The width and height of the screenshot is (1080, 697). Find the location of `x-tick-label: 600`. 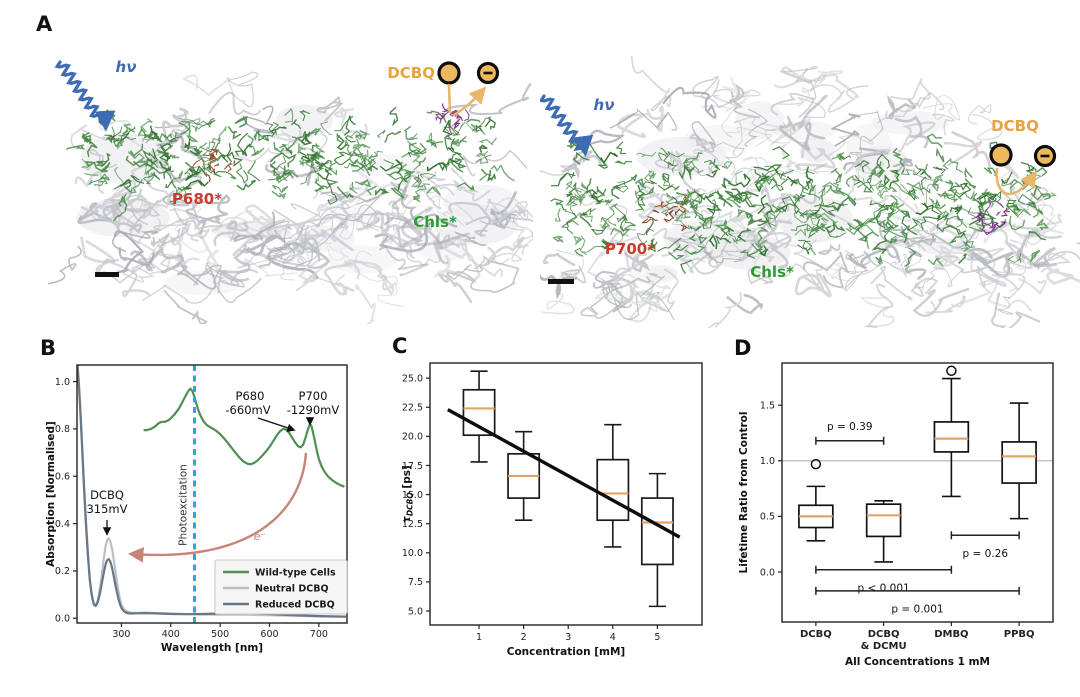

x-tick-label: 600 is located at coordinates (269, 634).